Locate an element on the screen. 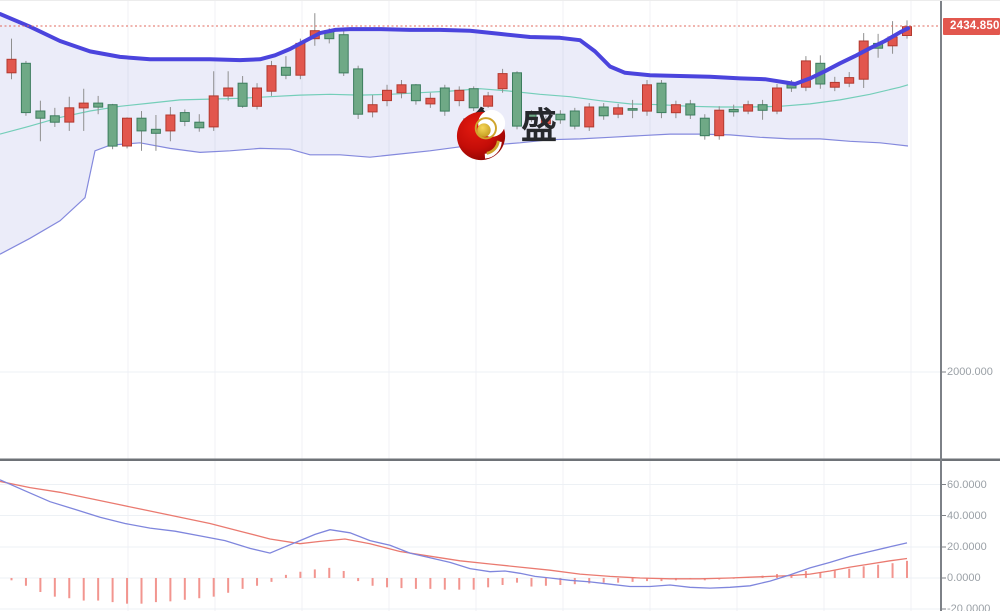  panel-separator is located at coordinates (500, 459).